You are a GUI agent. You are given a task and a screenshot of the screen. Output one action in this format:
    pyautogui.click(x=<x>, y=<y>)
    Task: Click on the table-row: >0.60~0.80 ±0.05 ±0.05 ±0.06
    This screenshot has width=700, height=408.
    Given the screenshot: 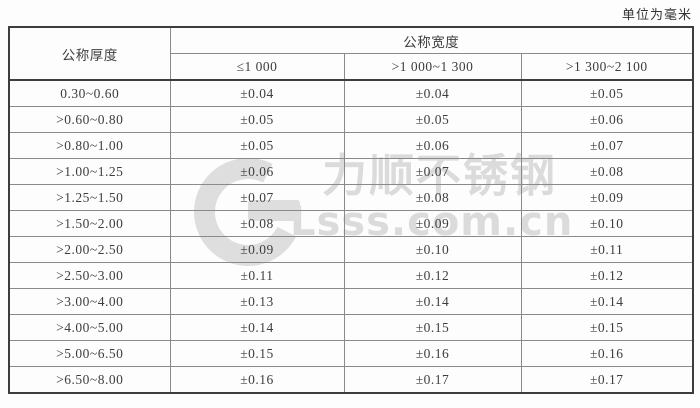 What is the action you would take?
    pyautogui.click(x=351, y=119)
    